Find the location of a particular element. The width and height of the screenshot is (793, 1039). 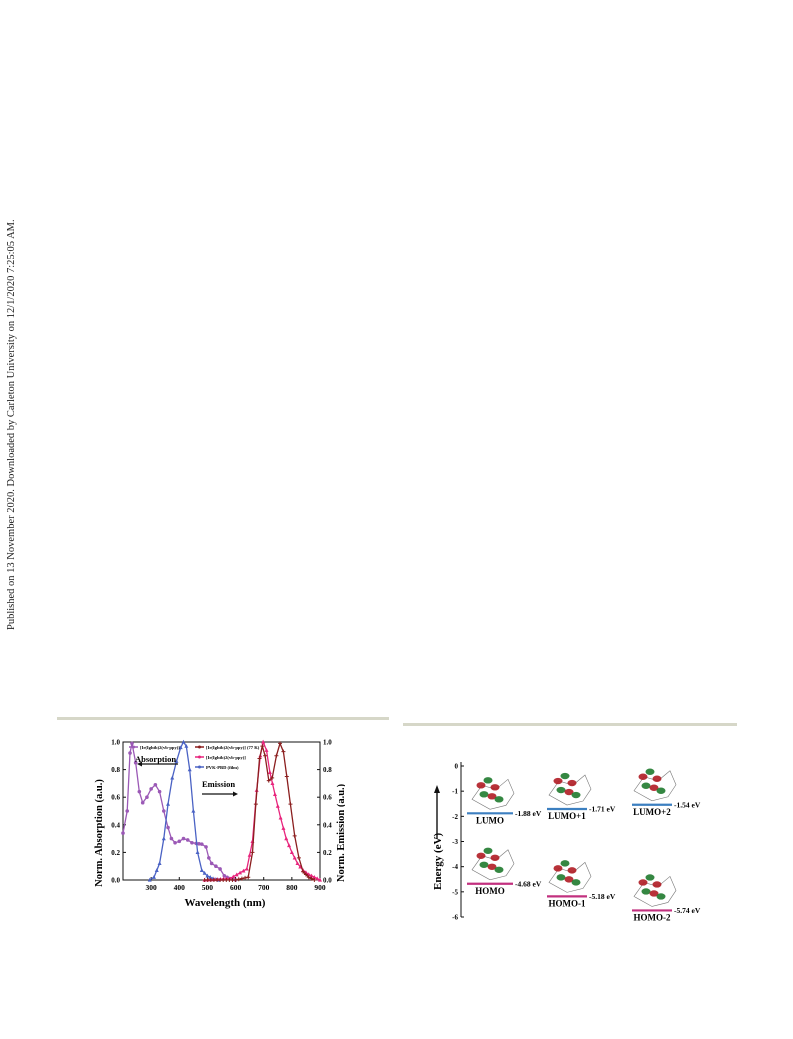

level-value-label: -1.54 eV is located at coordinates (687, 804).